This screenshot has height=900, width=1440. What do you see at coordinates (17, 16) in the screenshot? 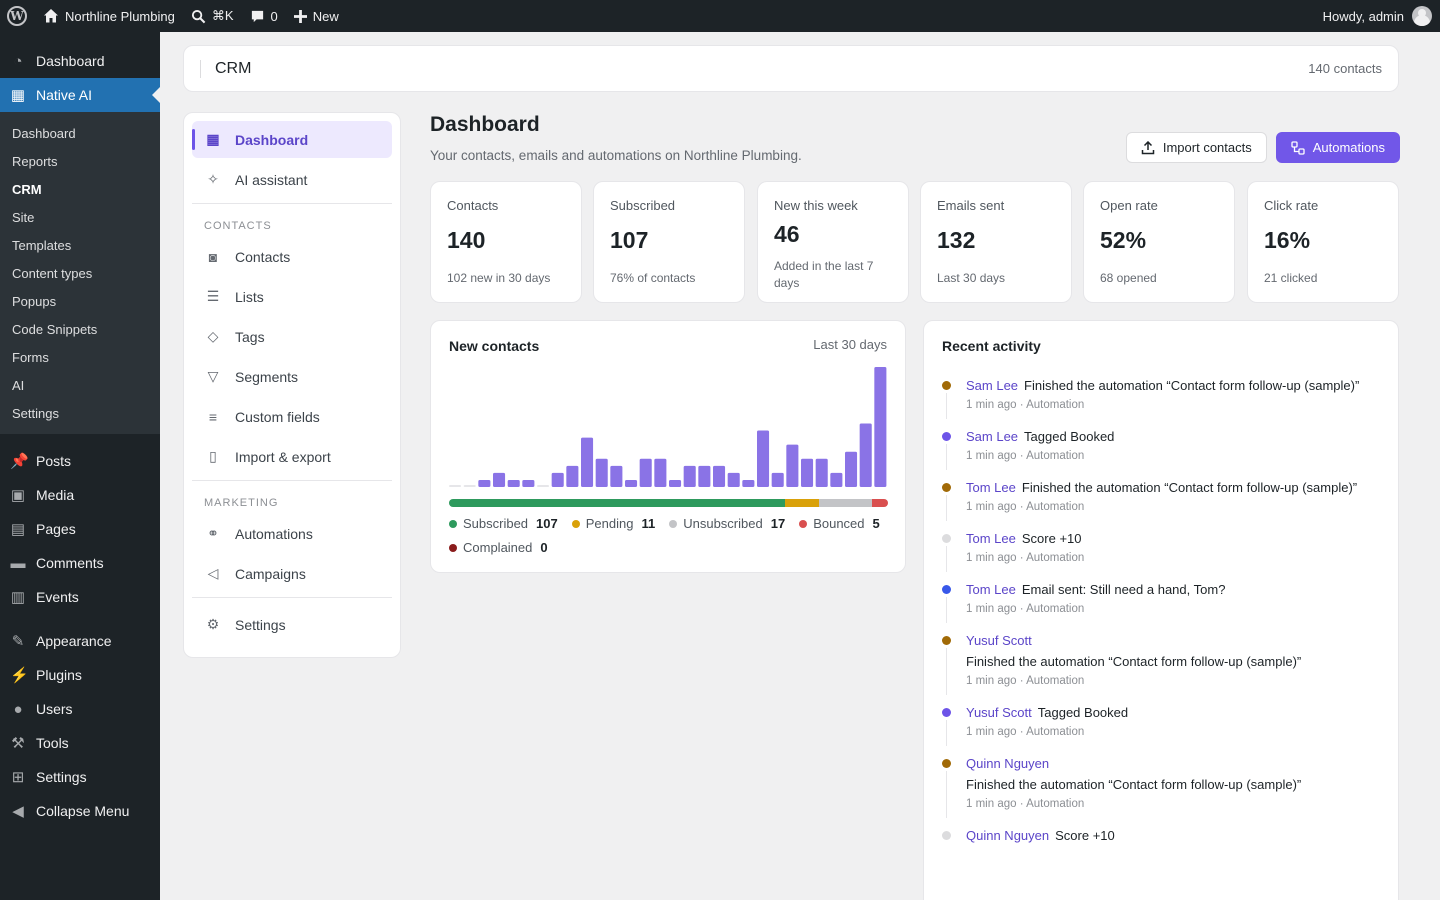
I see `wordpress-logo-button: W` at bounding box center [17, 16].